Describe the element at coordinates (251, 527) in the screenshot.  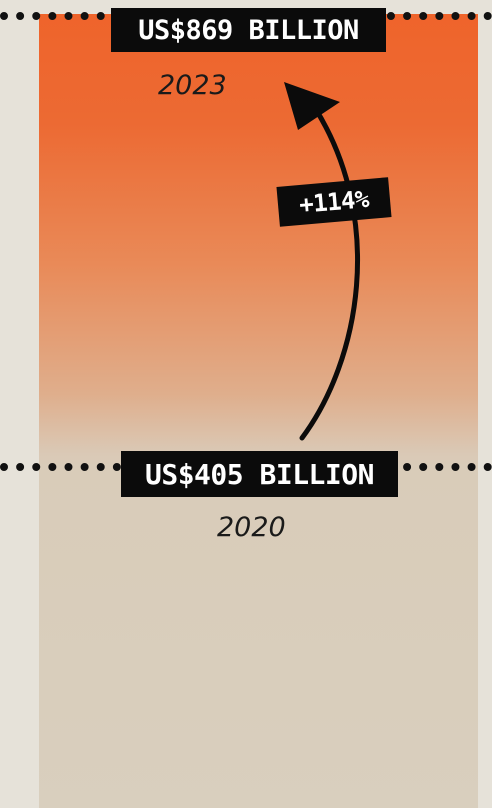
I see `year-label-2020: 2020` at that location.